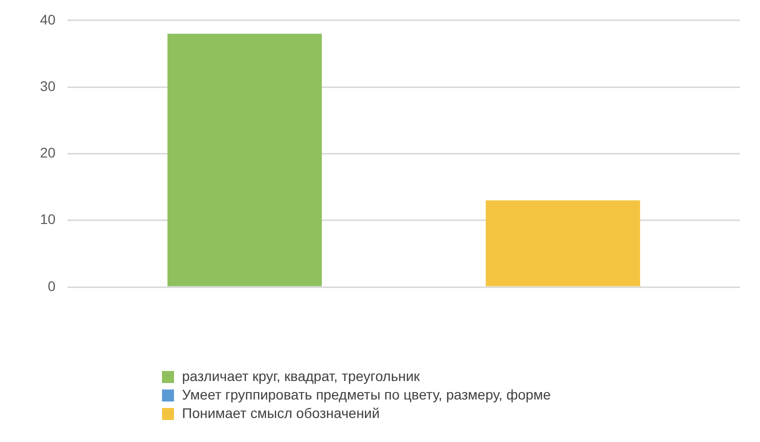 The image size is (760, 442). What do you see at coordinates (367, 394) in the screenshot?
I see `legend-label: Умеет группировать предметы по цвету, размеру, форме` at bounding box center [367, 394].